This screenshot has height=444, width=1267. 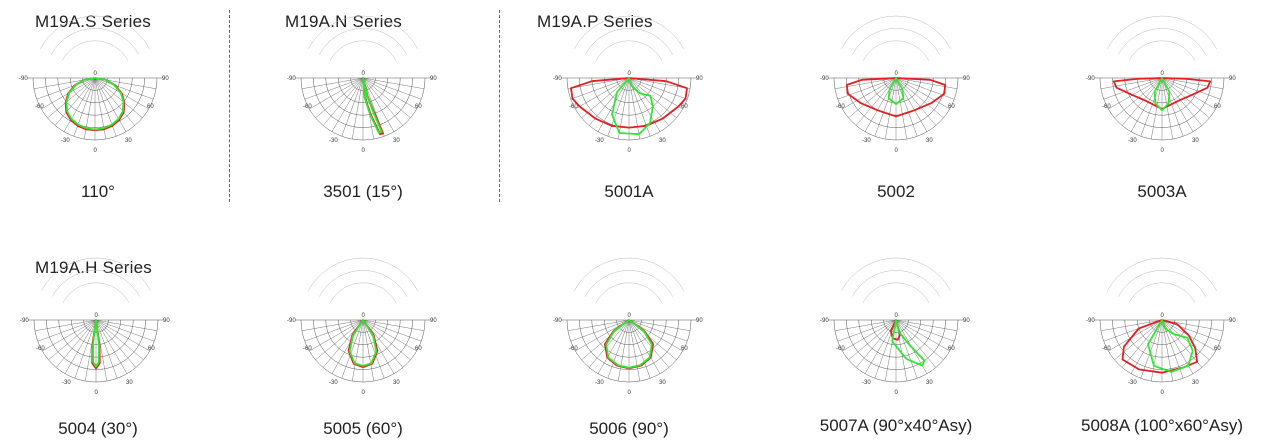 I want to click on diagram-caption: 5004 (30°), so click(x=98, y=428).